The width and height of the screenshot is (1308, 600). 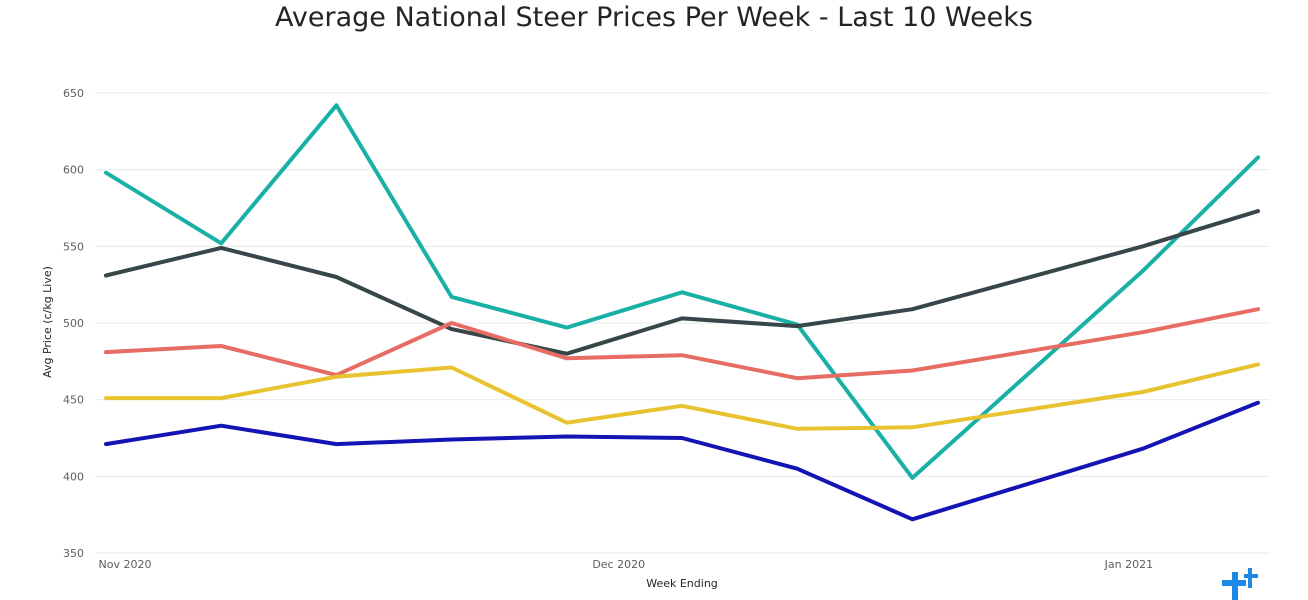 I want to click on y-tick-label: 500, so click(x=73, y=323).